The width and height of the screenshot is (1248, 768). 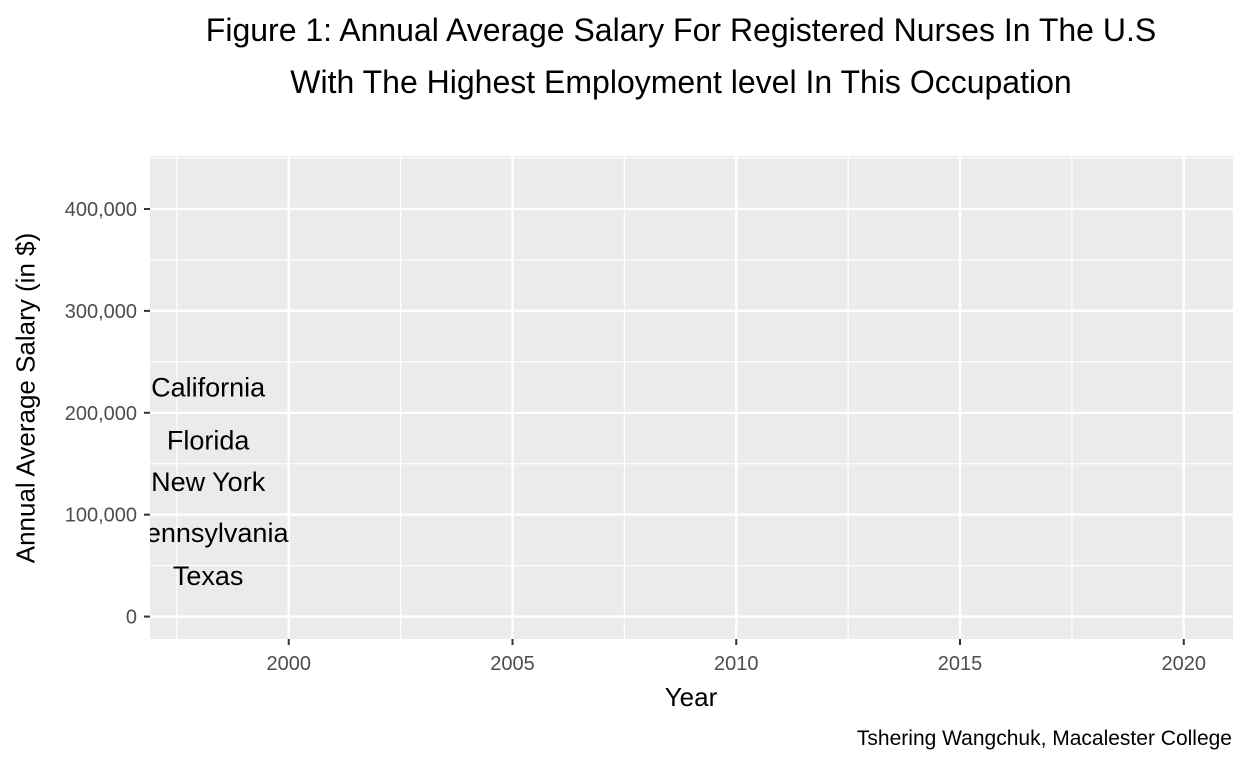 What do you see at coordinates (960, 664) in the screenshot?
I see `x-tick-label: 2015` at bounding box center [960, 664].